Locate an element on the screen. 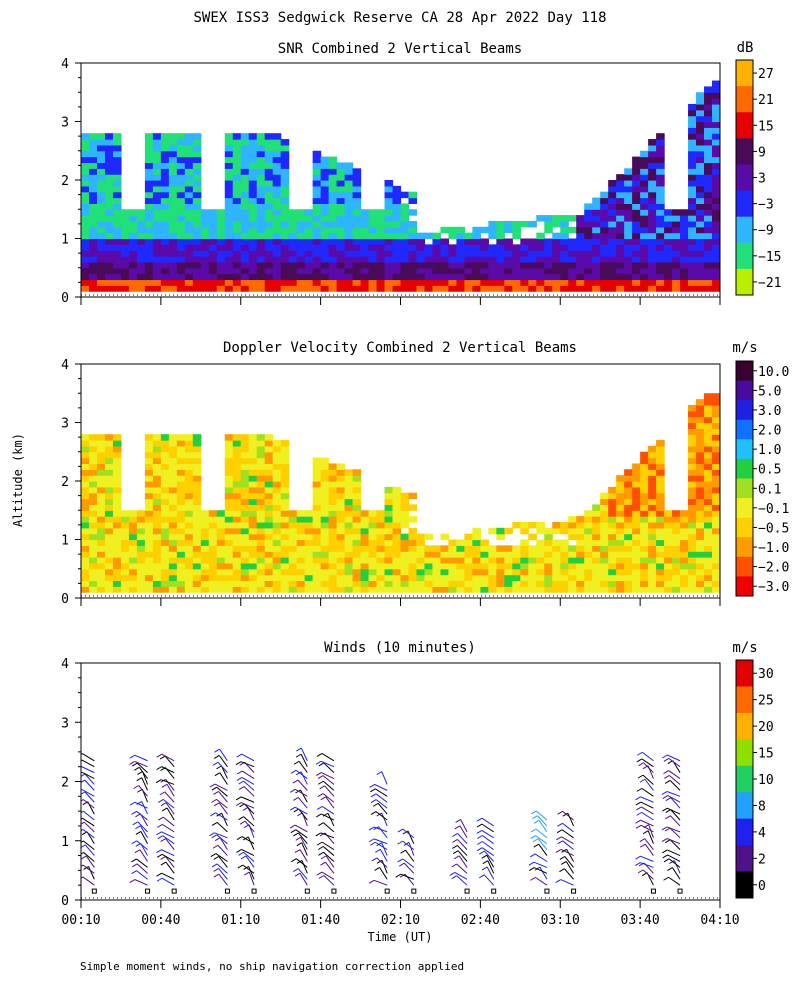 The height and width of the screenshot is (1000, 800). wind-calm-marker is located at coordinates (653, 891).